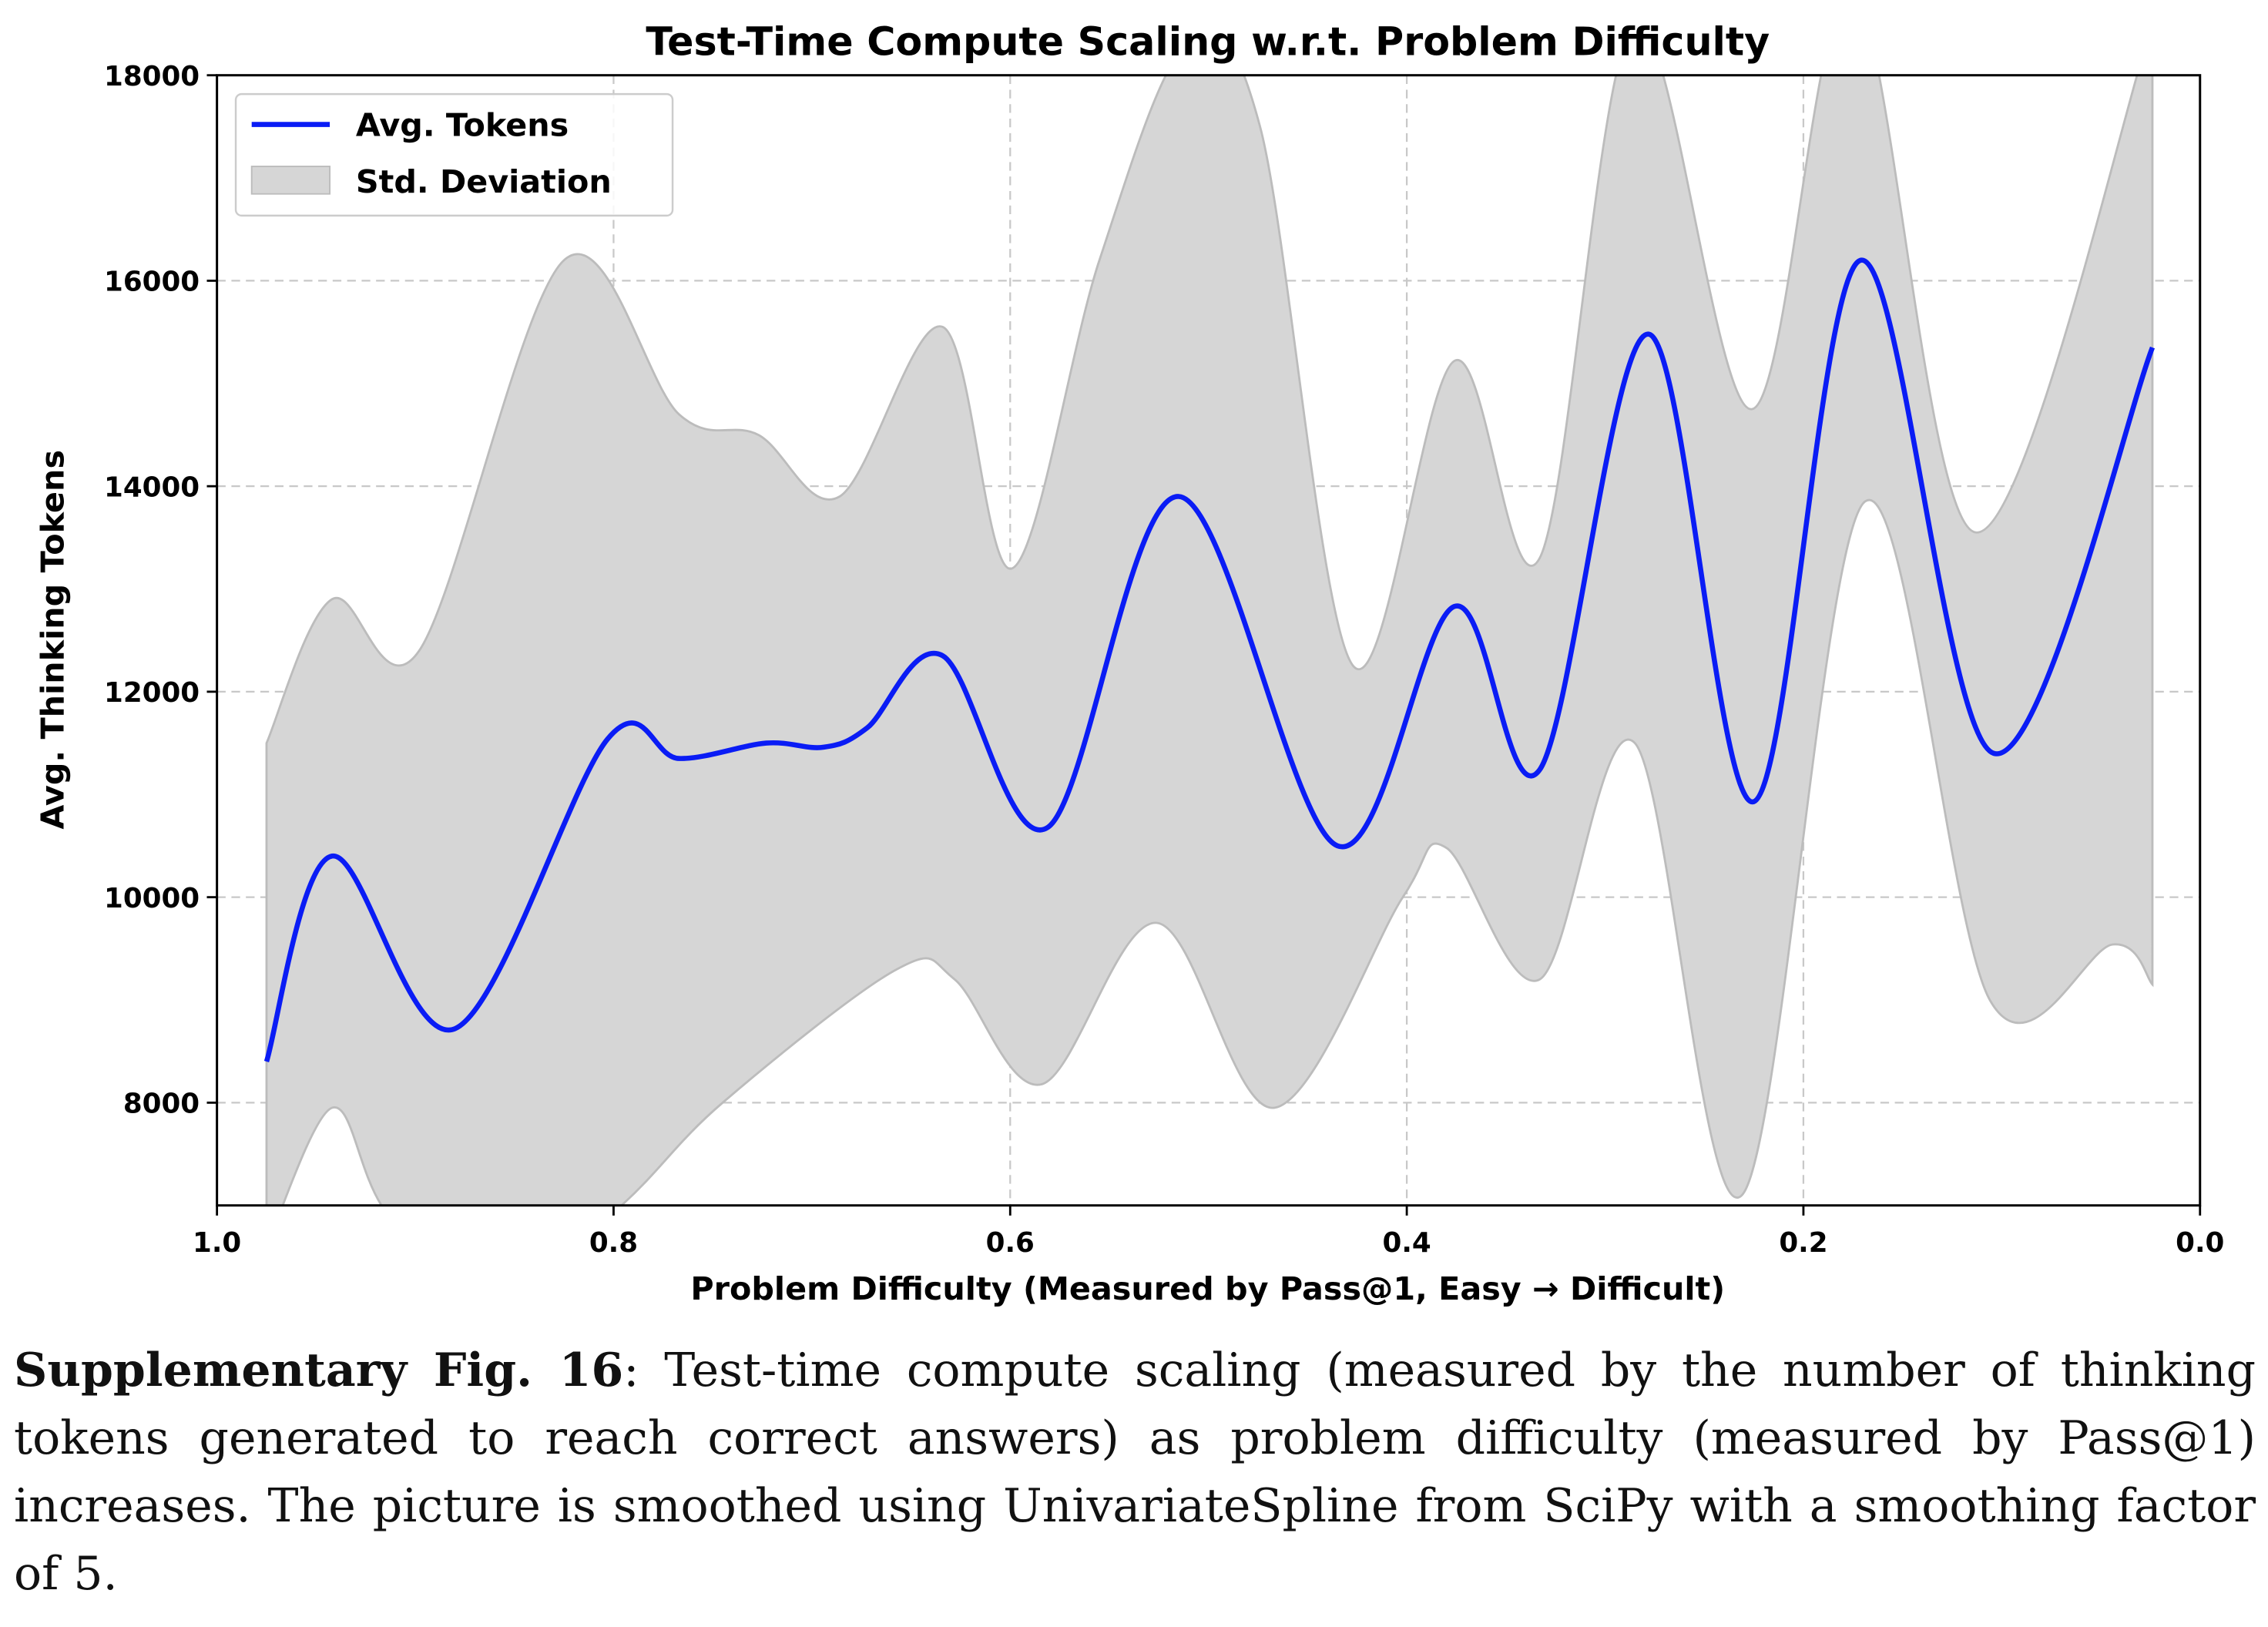 The height and width of the screenshot is (1627, 2268). What do you see at coordinates (1010, 1243) in the screenshot?
I see `x-tick-label: 0.6` at bounding box center [1010, 1243].